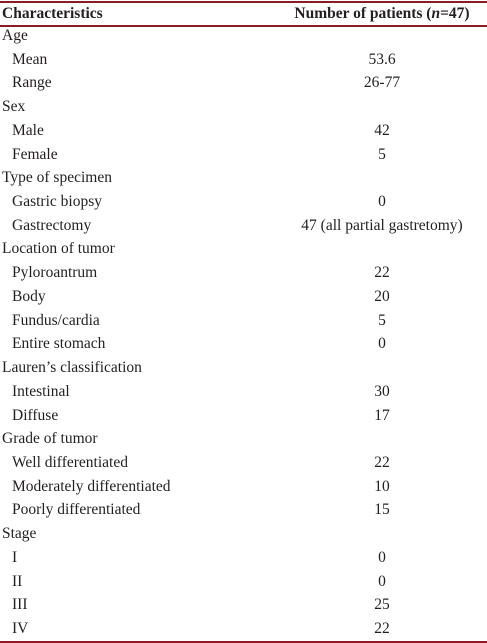 This screenshot has height=643, width=487. Describe the element at coordinates (19, 534) in the screenshot. I see `section-title: Stage` at that location.